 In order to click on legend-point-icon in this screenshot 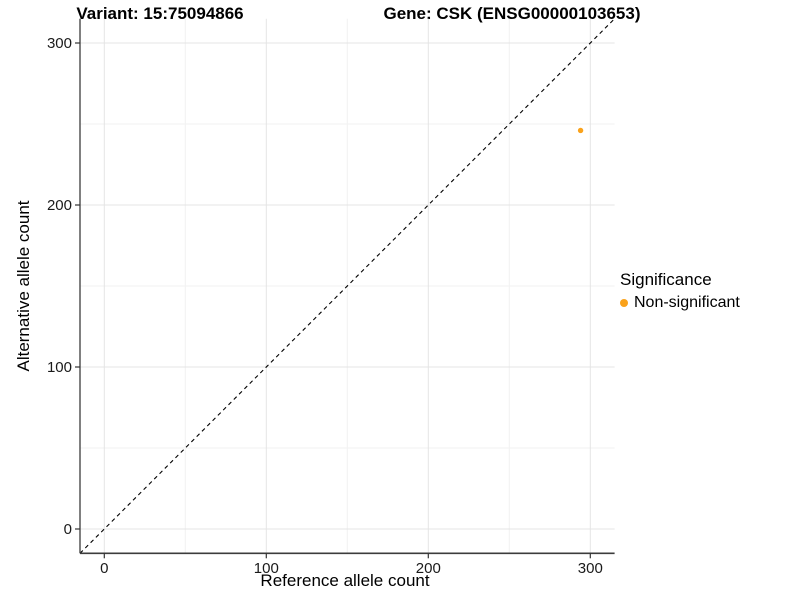, I will do `click(624, 302)`.